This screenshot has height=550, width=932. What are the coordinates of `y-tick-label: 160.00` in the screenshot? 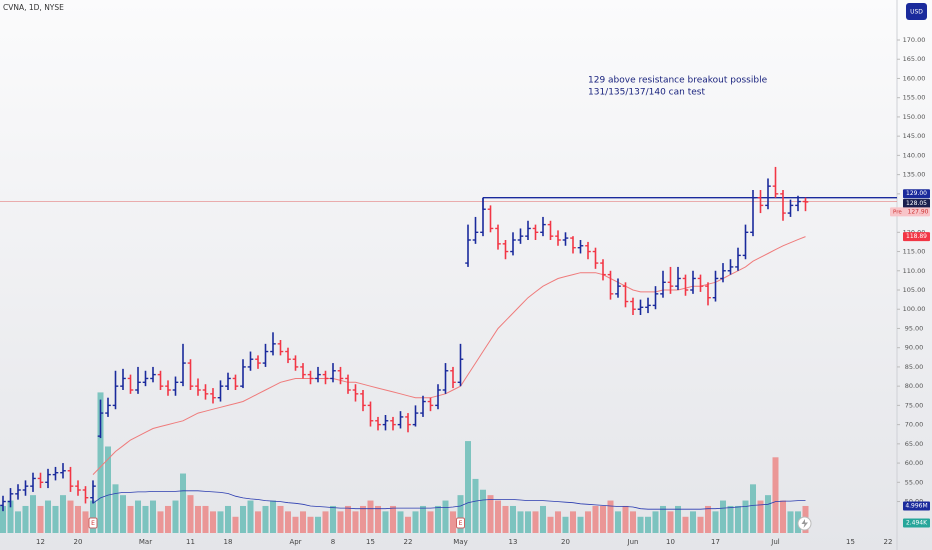 It's located at (914, 78).